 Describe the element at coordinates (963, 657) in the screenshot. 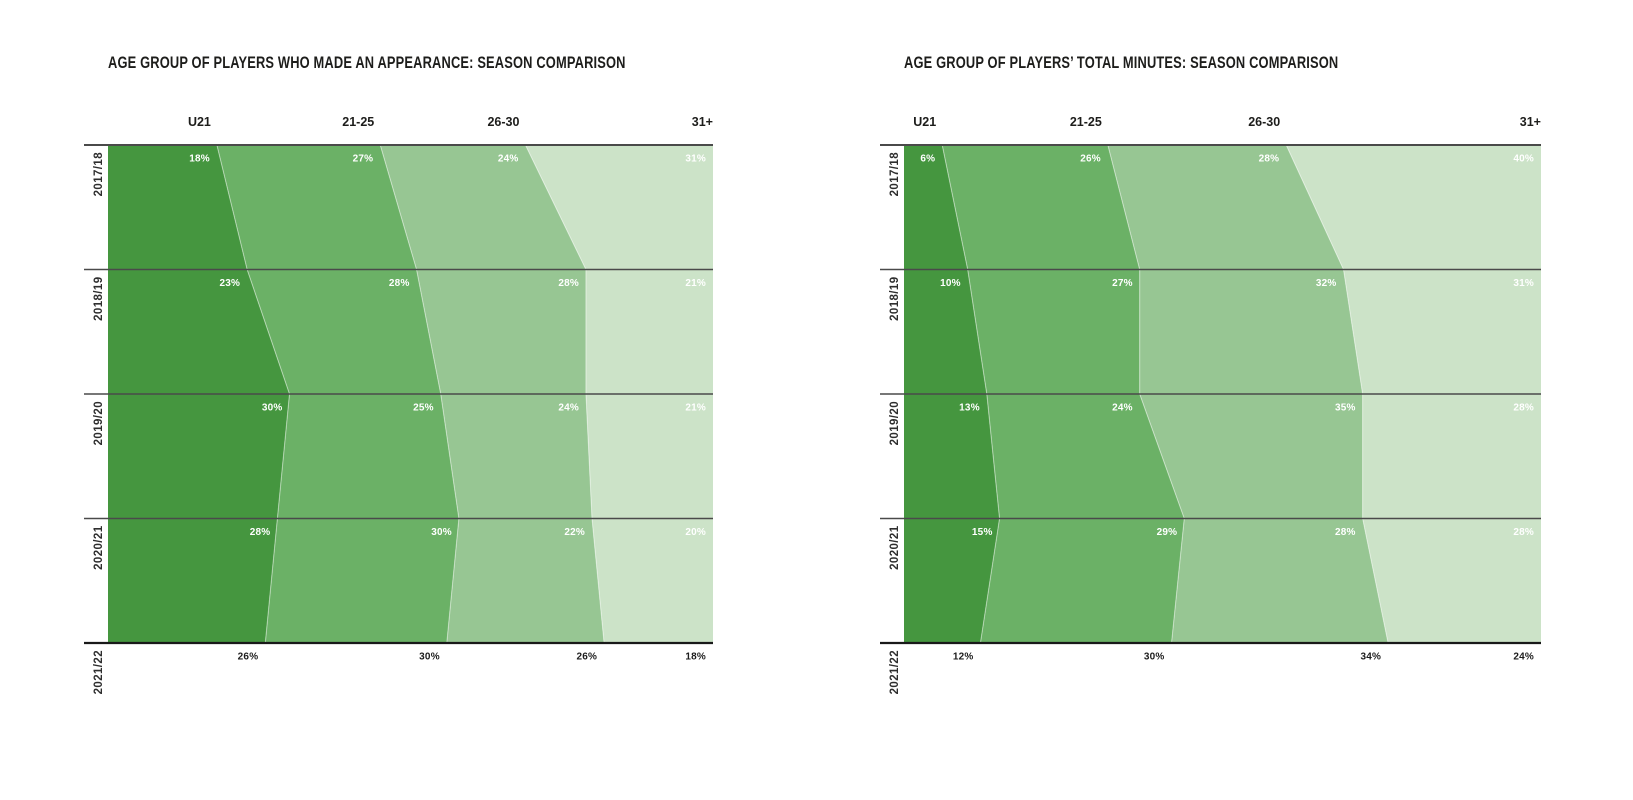

I see `value-label: 12%` at that location.